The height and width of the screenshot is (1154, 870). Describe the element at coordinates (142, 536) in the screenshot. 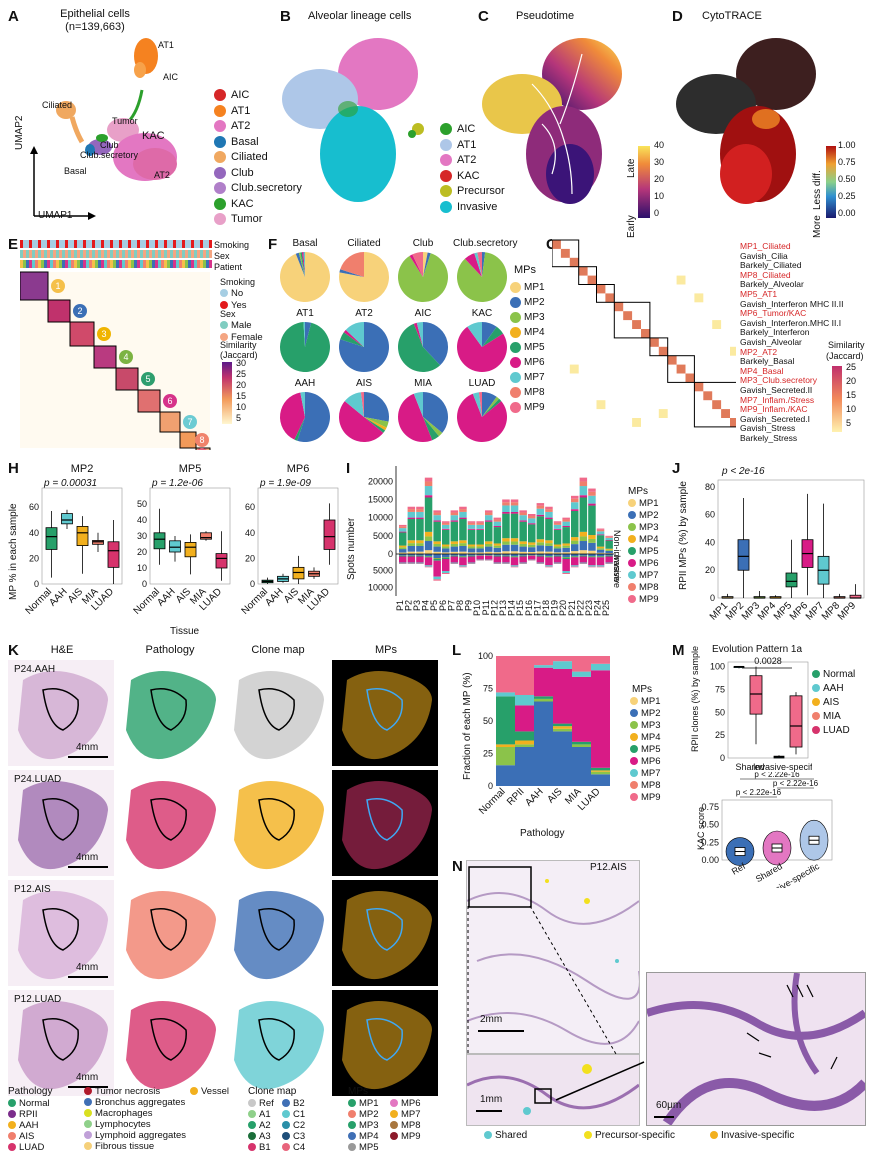

I see `h-tick: 30` at that location.